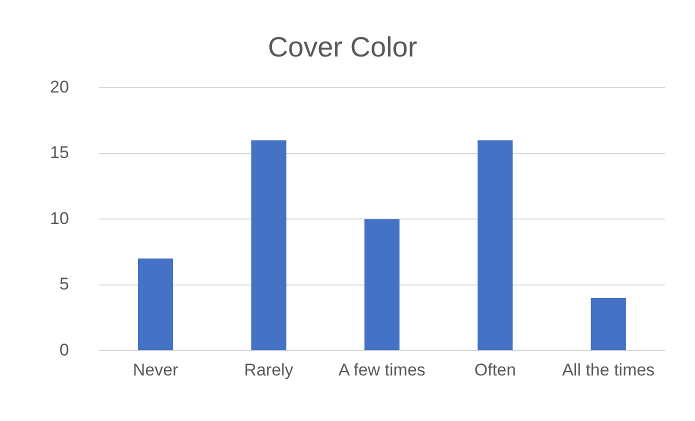 Image resolution: width=695 pixels, height=421 pixels. I want to click on y-tick-label: 20, so click(59, 86).